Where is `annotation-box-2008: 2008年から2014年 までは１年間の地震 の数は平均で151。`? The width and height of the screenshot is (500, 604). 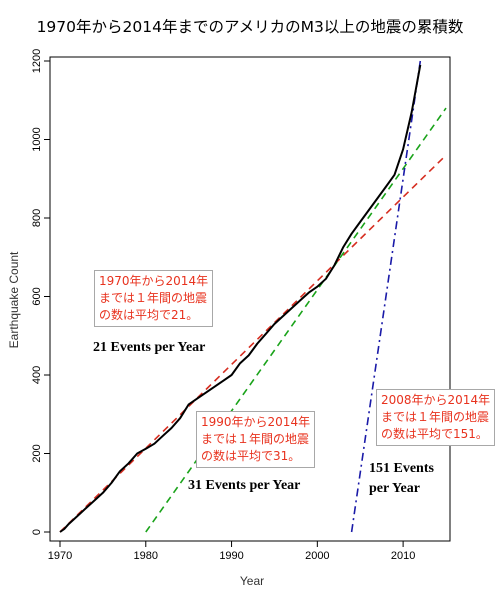
annotation-box-2008: 2008年から2014年 までは１年間の地震 の数は平均で151。 is located at coordinates (436, 417).